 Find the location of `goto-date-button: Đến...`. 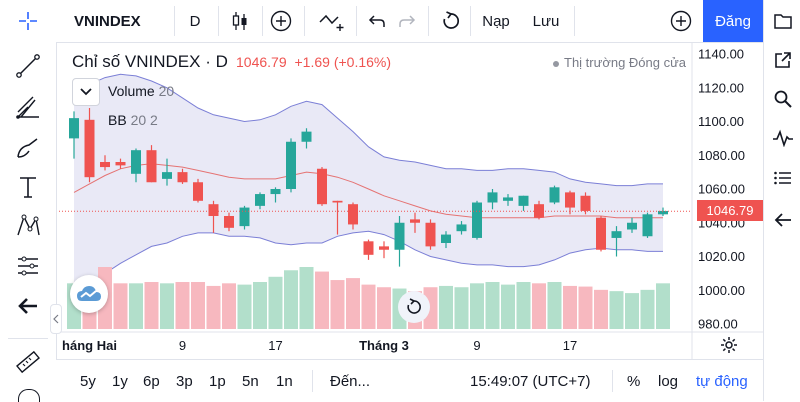

goto-date-button: Đến... is located at coordinates (350, 381).